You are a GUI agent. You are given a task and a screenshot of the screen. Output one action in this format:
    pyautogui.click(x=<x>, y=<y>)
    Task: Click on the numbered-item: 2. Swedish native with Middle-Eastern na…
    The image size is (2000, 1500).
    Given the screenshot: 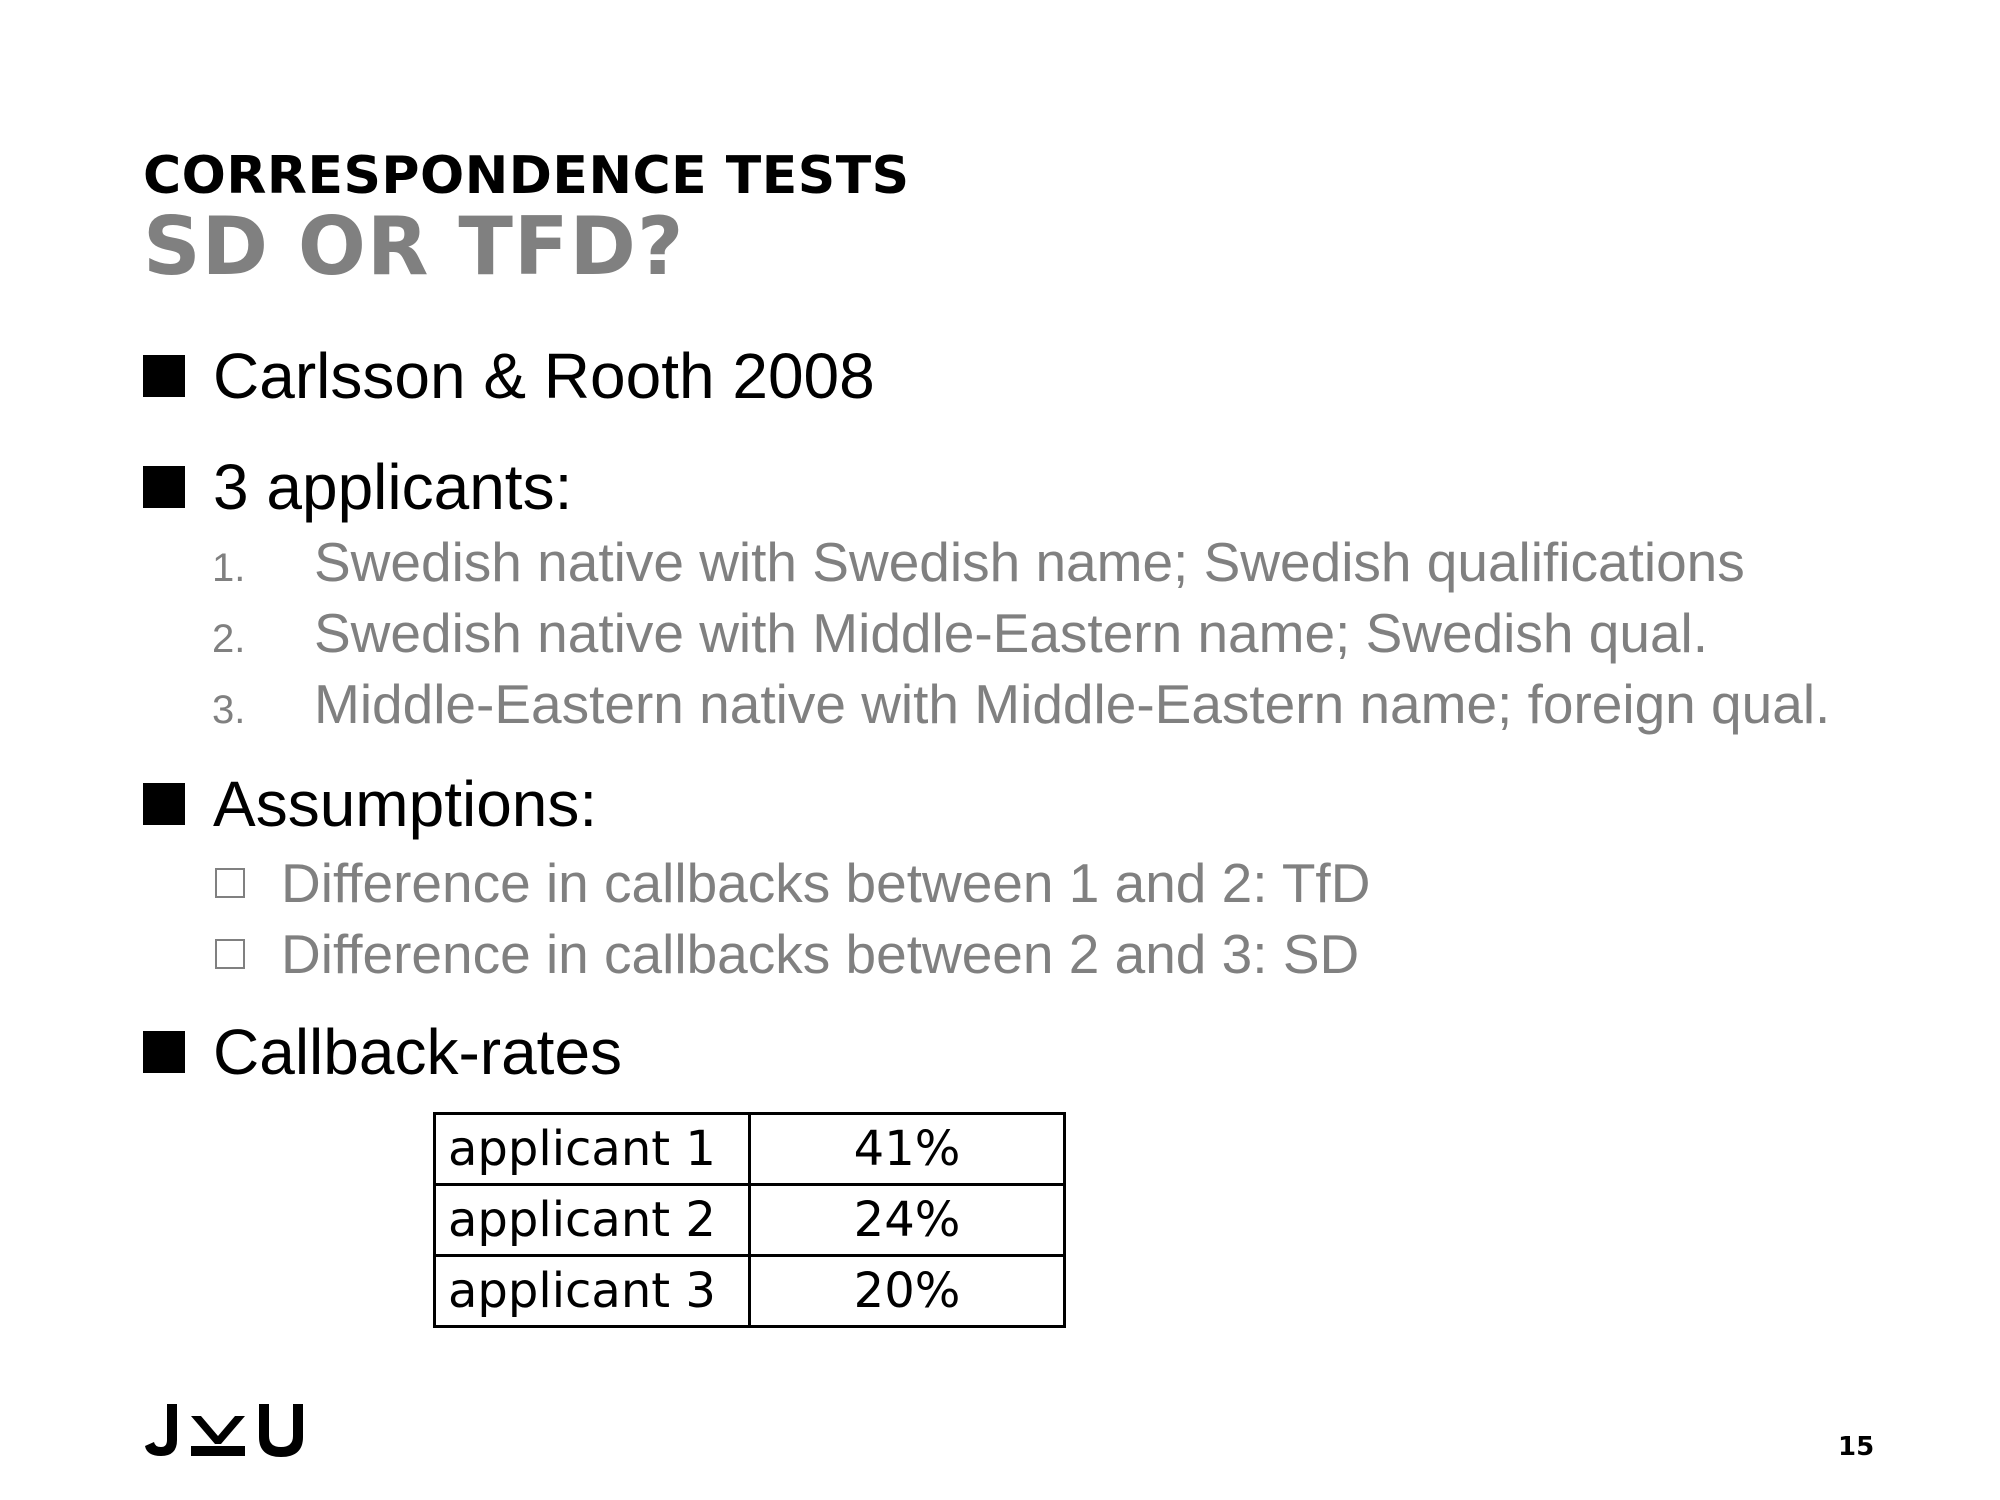 What is the action you would take?
    pyautogui.click(x=960, y=633)
    